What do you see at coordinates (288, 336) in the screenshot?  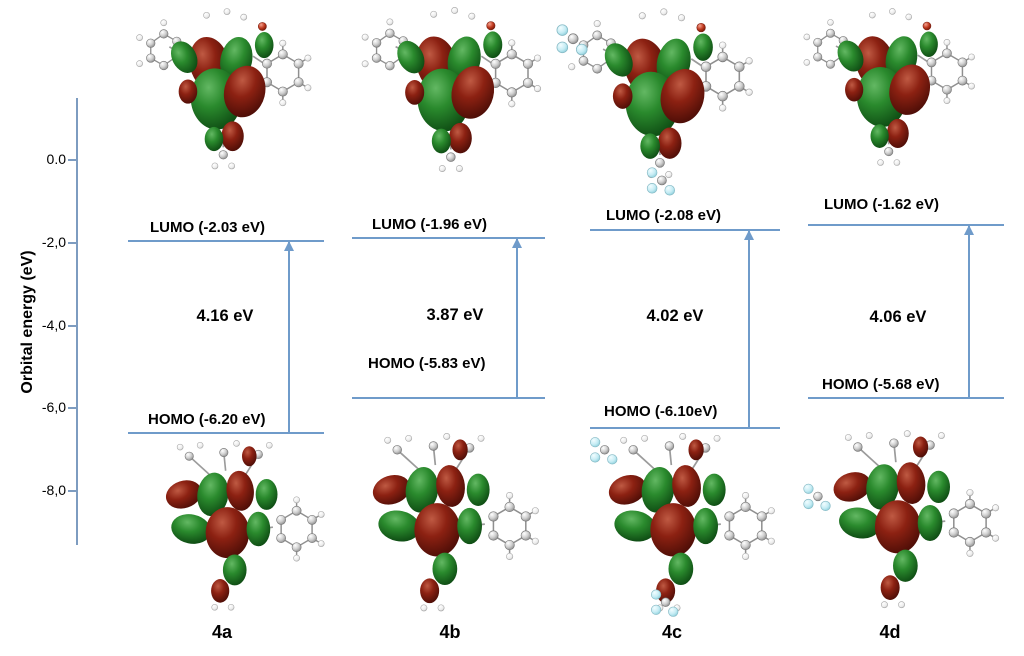 I see `gap-arrow-4a` at bounding box center [288, 336].